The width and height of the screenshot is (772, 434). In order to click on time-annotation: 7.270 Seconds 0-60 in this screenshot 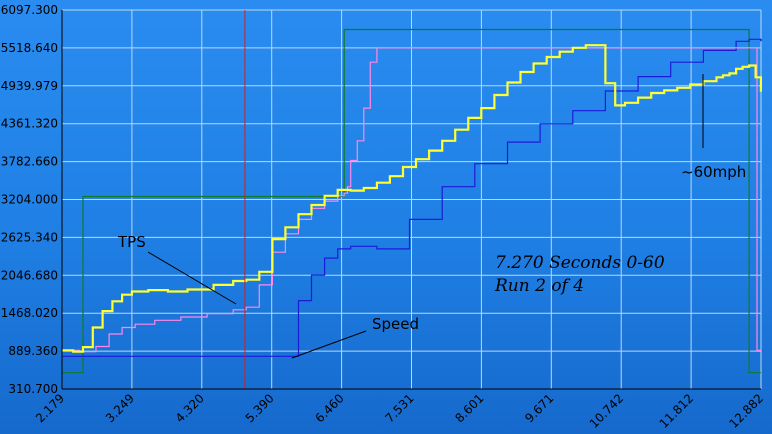, I will do `click(580, 263)`.